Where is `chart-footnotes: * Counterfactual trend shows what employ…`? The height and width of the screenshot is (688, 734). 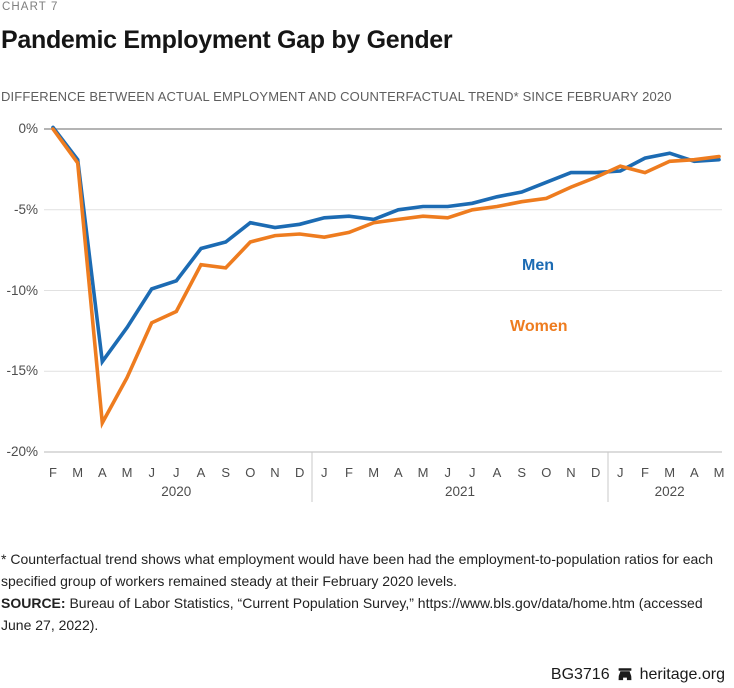
chart-footnotes: * Counterfactual trend shows what employ… is located at coordinates (366, 592).